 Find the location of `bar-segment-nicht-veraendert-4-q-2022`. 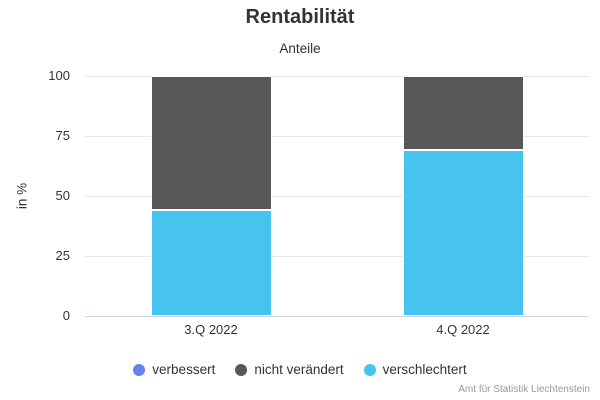

bar-segment-nicht-veraendert-4-q-2022 is located at coordinates (463, 113).